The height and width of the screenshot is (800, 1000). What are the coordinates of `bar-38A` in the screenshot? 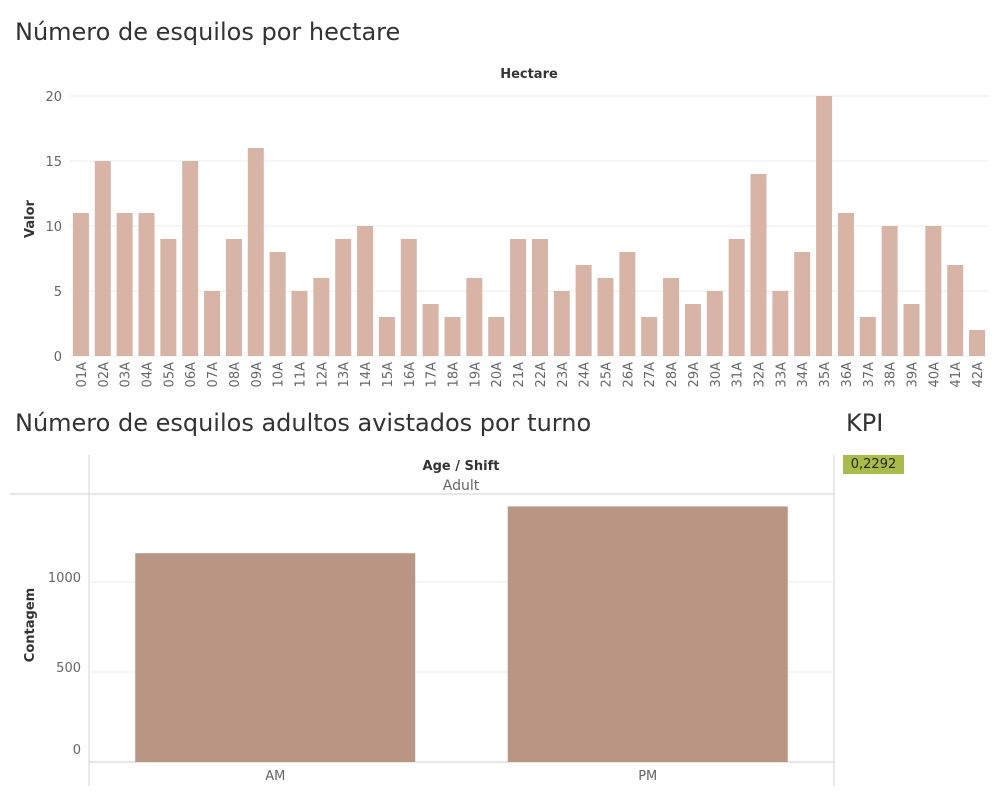 It's located at (889, 291).